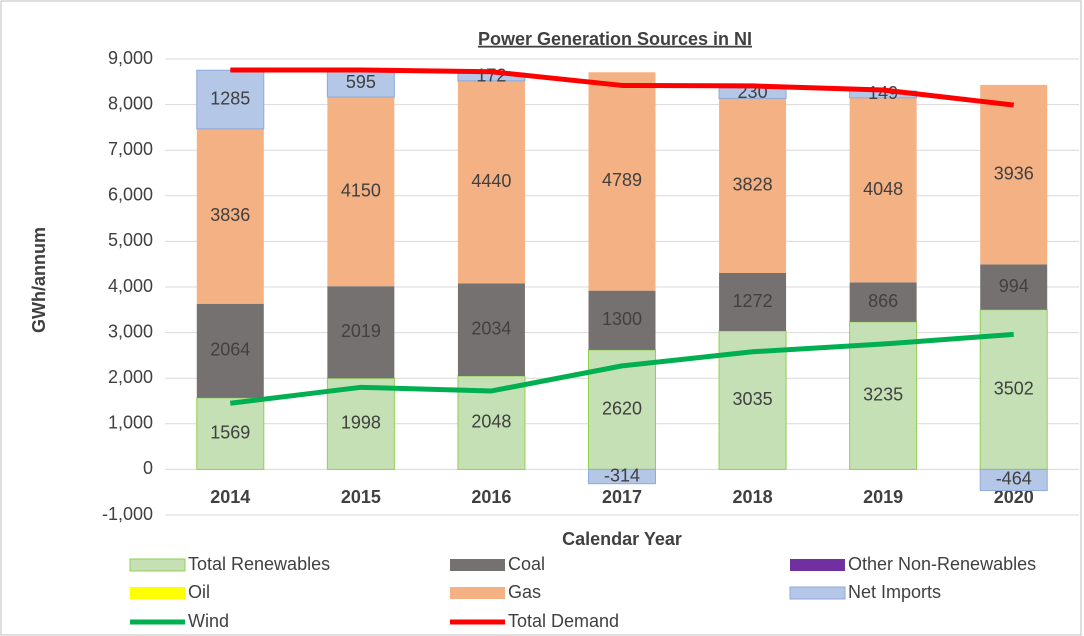 The image size is (1084, 636). I want to click on data-label: 2019, so click(361, 331).